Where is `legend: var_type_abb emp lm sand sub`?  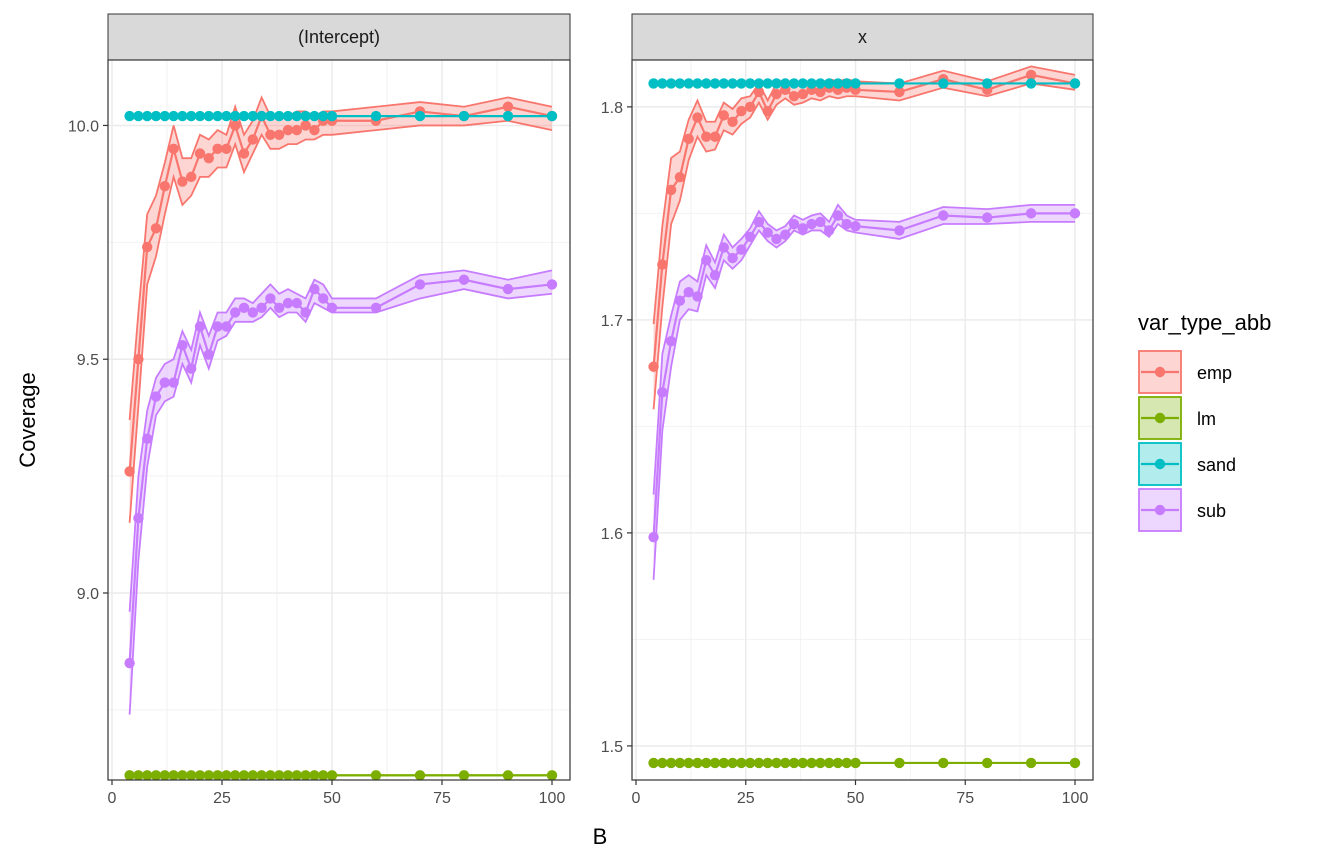 legend: var_type_abb emp lm sand sub is located at coordinates (1204, 421).